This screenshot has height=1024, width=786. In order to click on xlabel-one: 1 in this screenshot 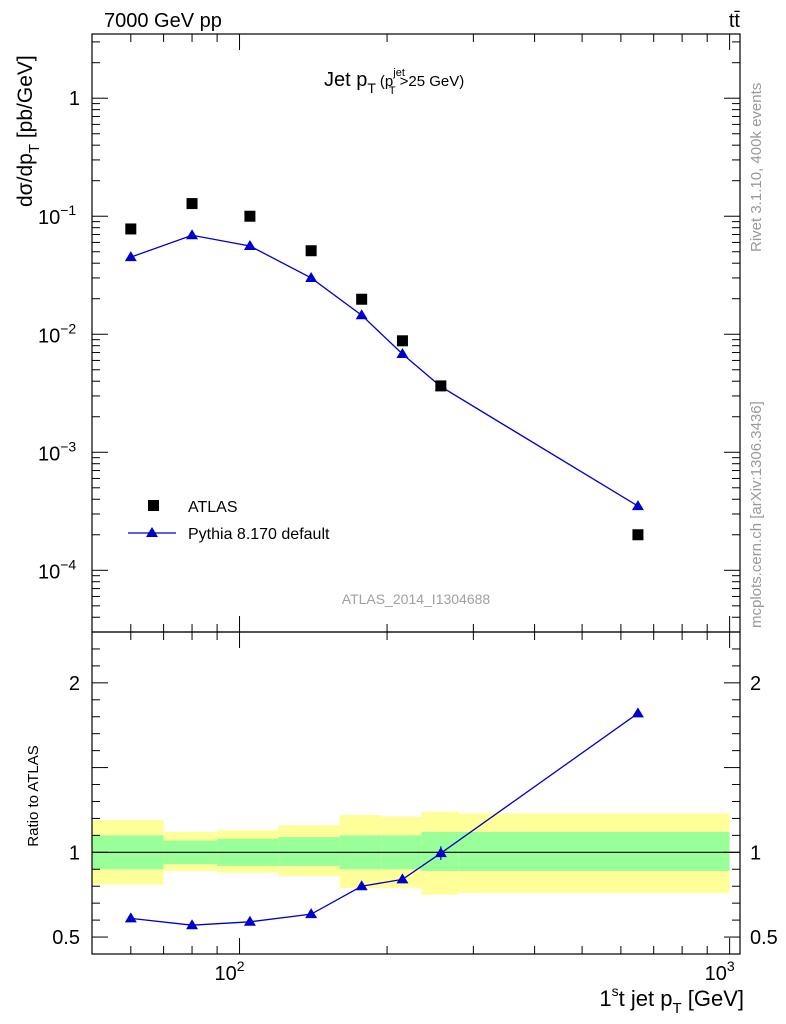, I will do `click(605, 998)`.